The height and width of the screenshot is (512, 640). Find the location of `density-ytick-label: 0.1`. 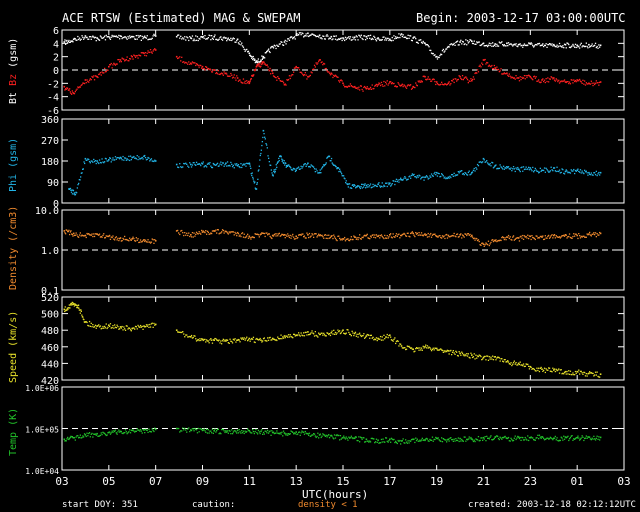

density-ytick-label: 0.1 is located at coordinates (50, 291).